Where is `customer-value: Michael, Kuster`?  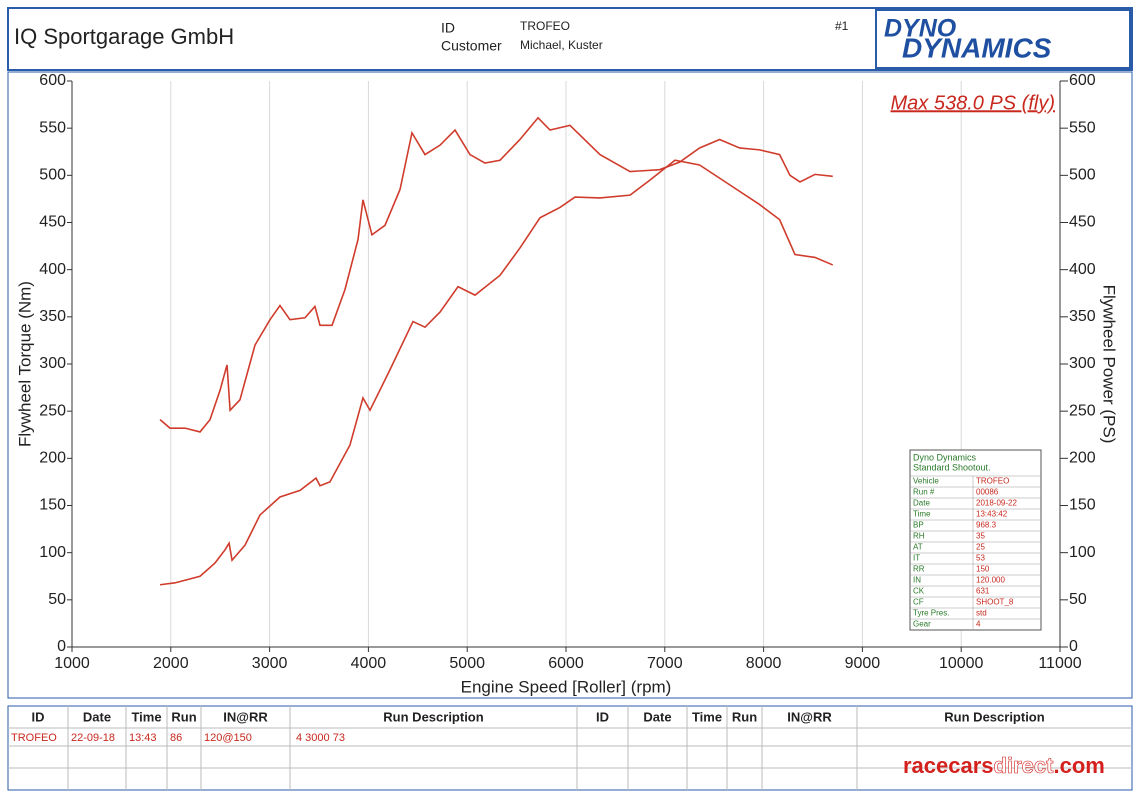 customer-value: Michael, Kuster is located at coordinates (561, 45).